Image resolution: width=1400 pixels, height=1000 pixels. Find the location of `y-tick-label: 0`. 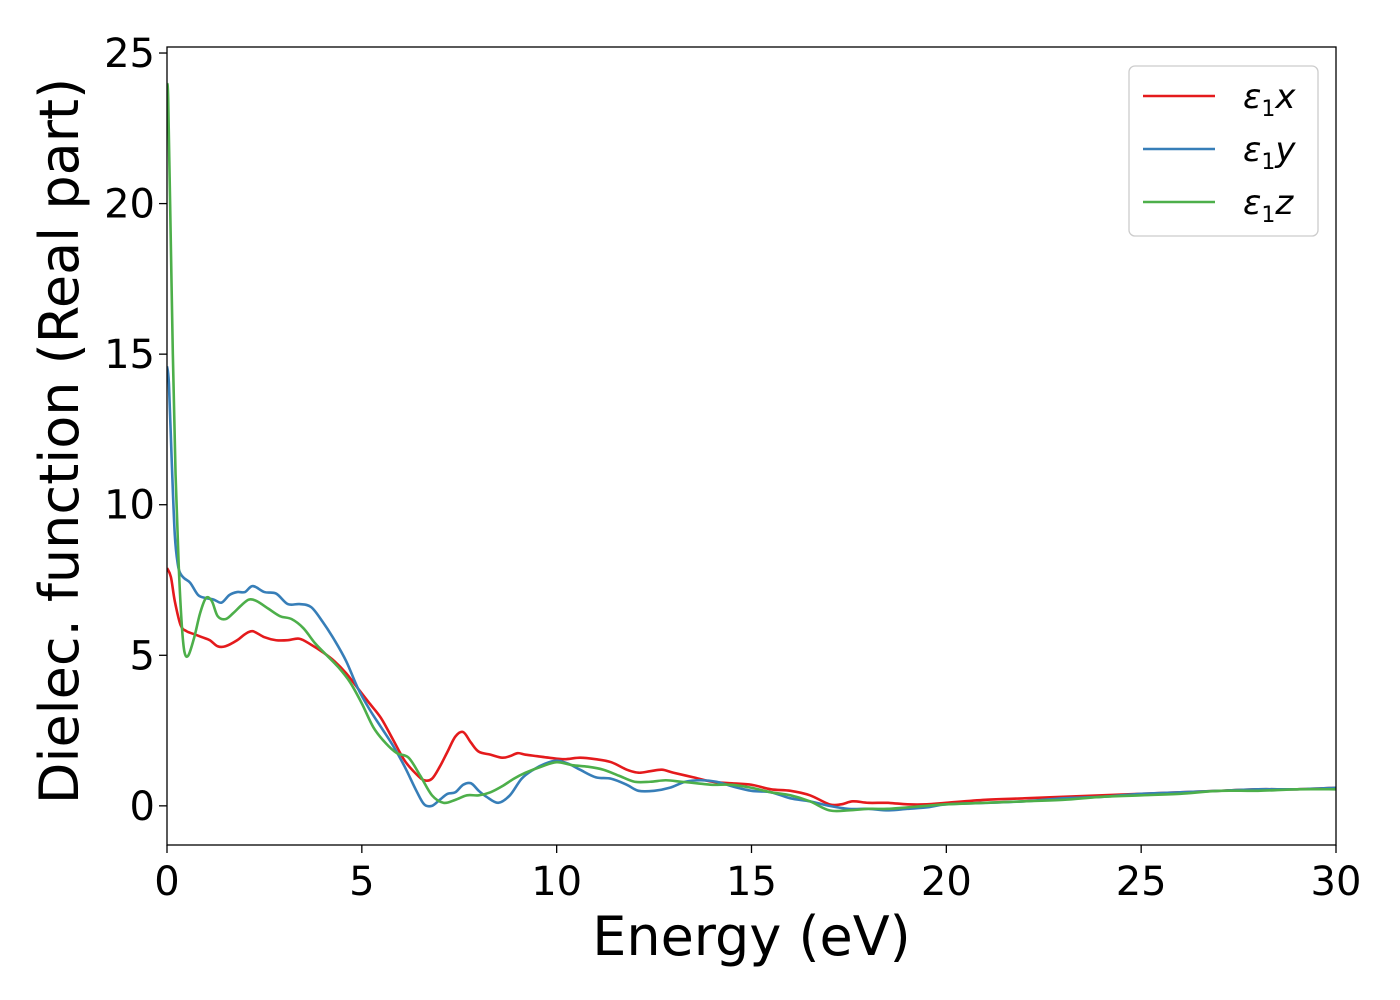

y-tick-label: 0 is located at coordinates (142, 807).